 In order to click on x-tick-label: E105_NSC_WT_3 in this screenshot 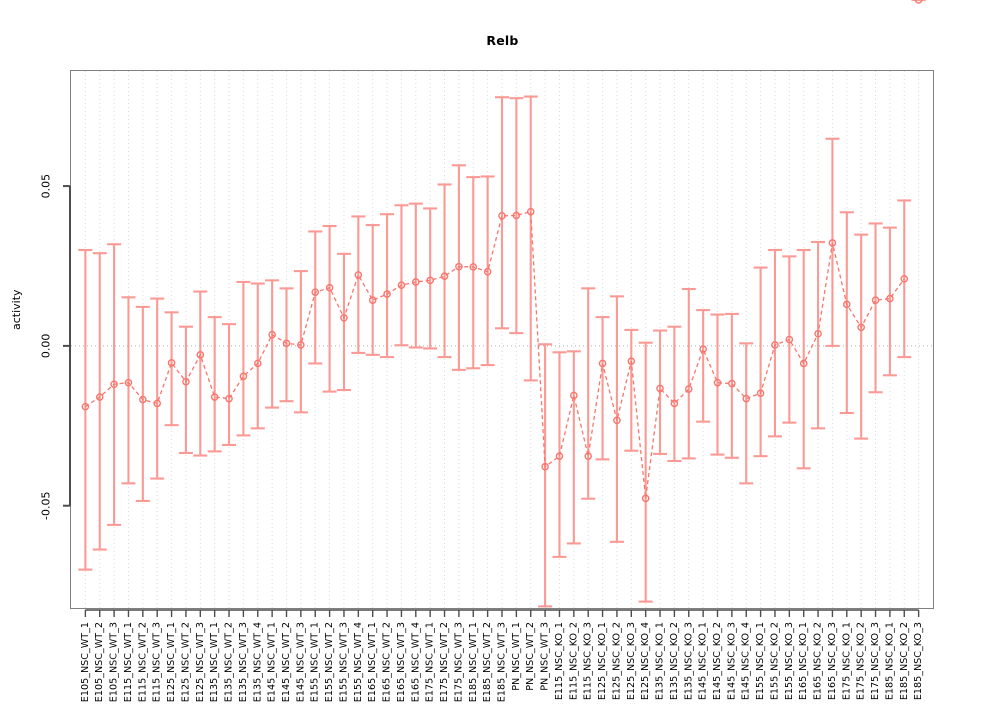, I will do `click(114, 662)`.